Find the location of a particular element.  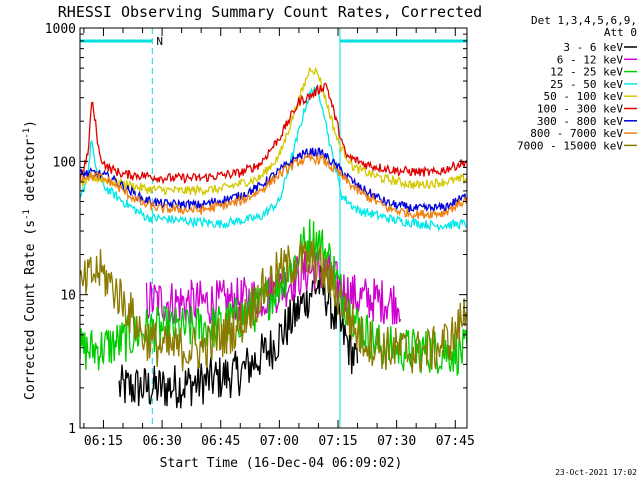

y-axis-label: Corrected Count Rate (s-1 detector-1) is located at coordinates (30, 260).